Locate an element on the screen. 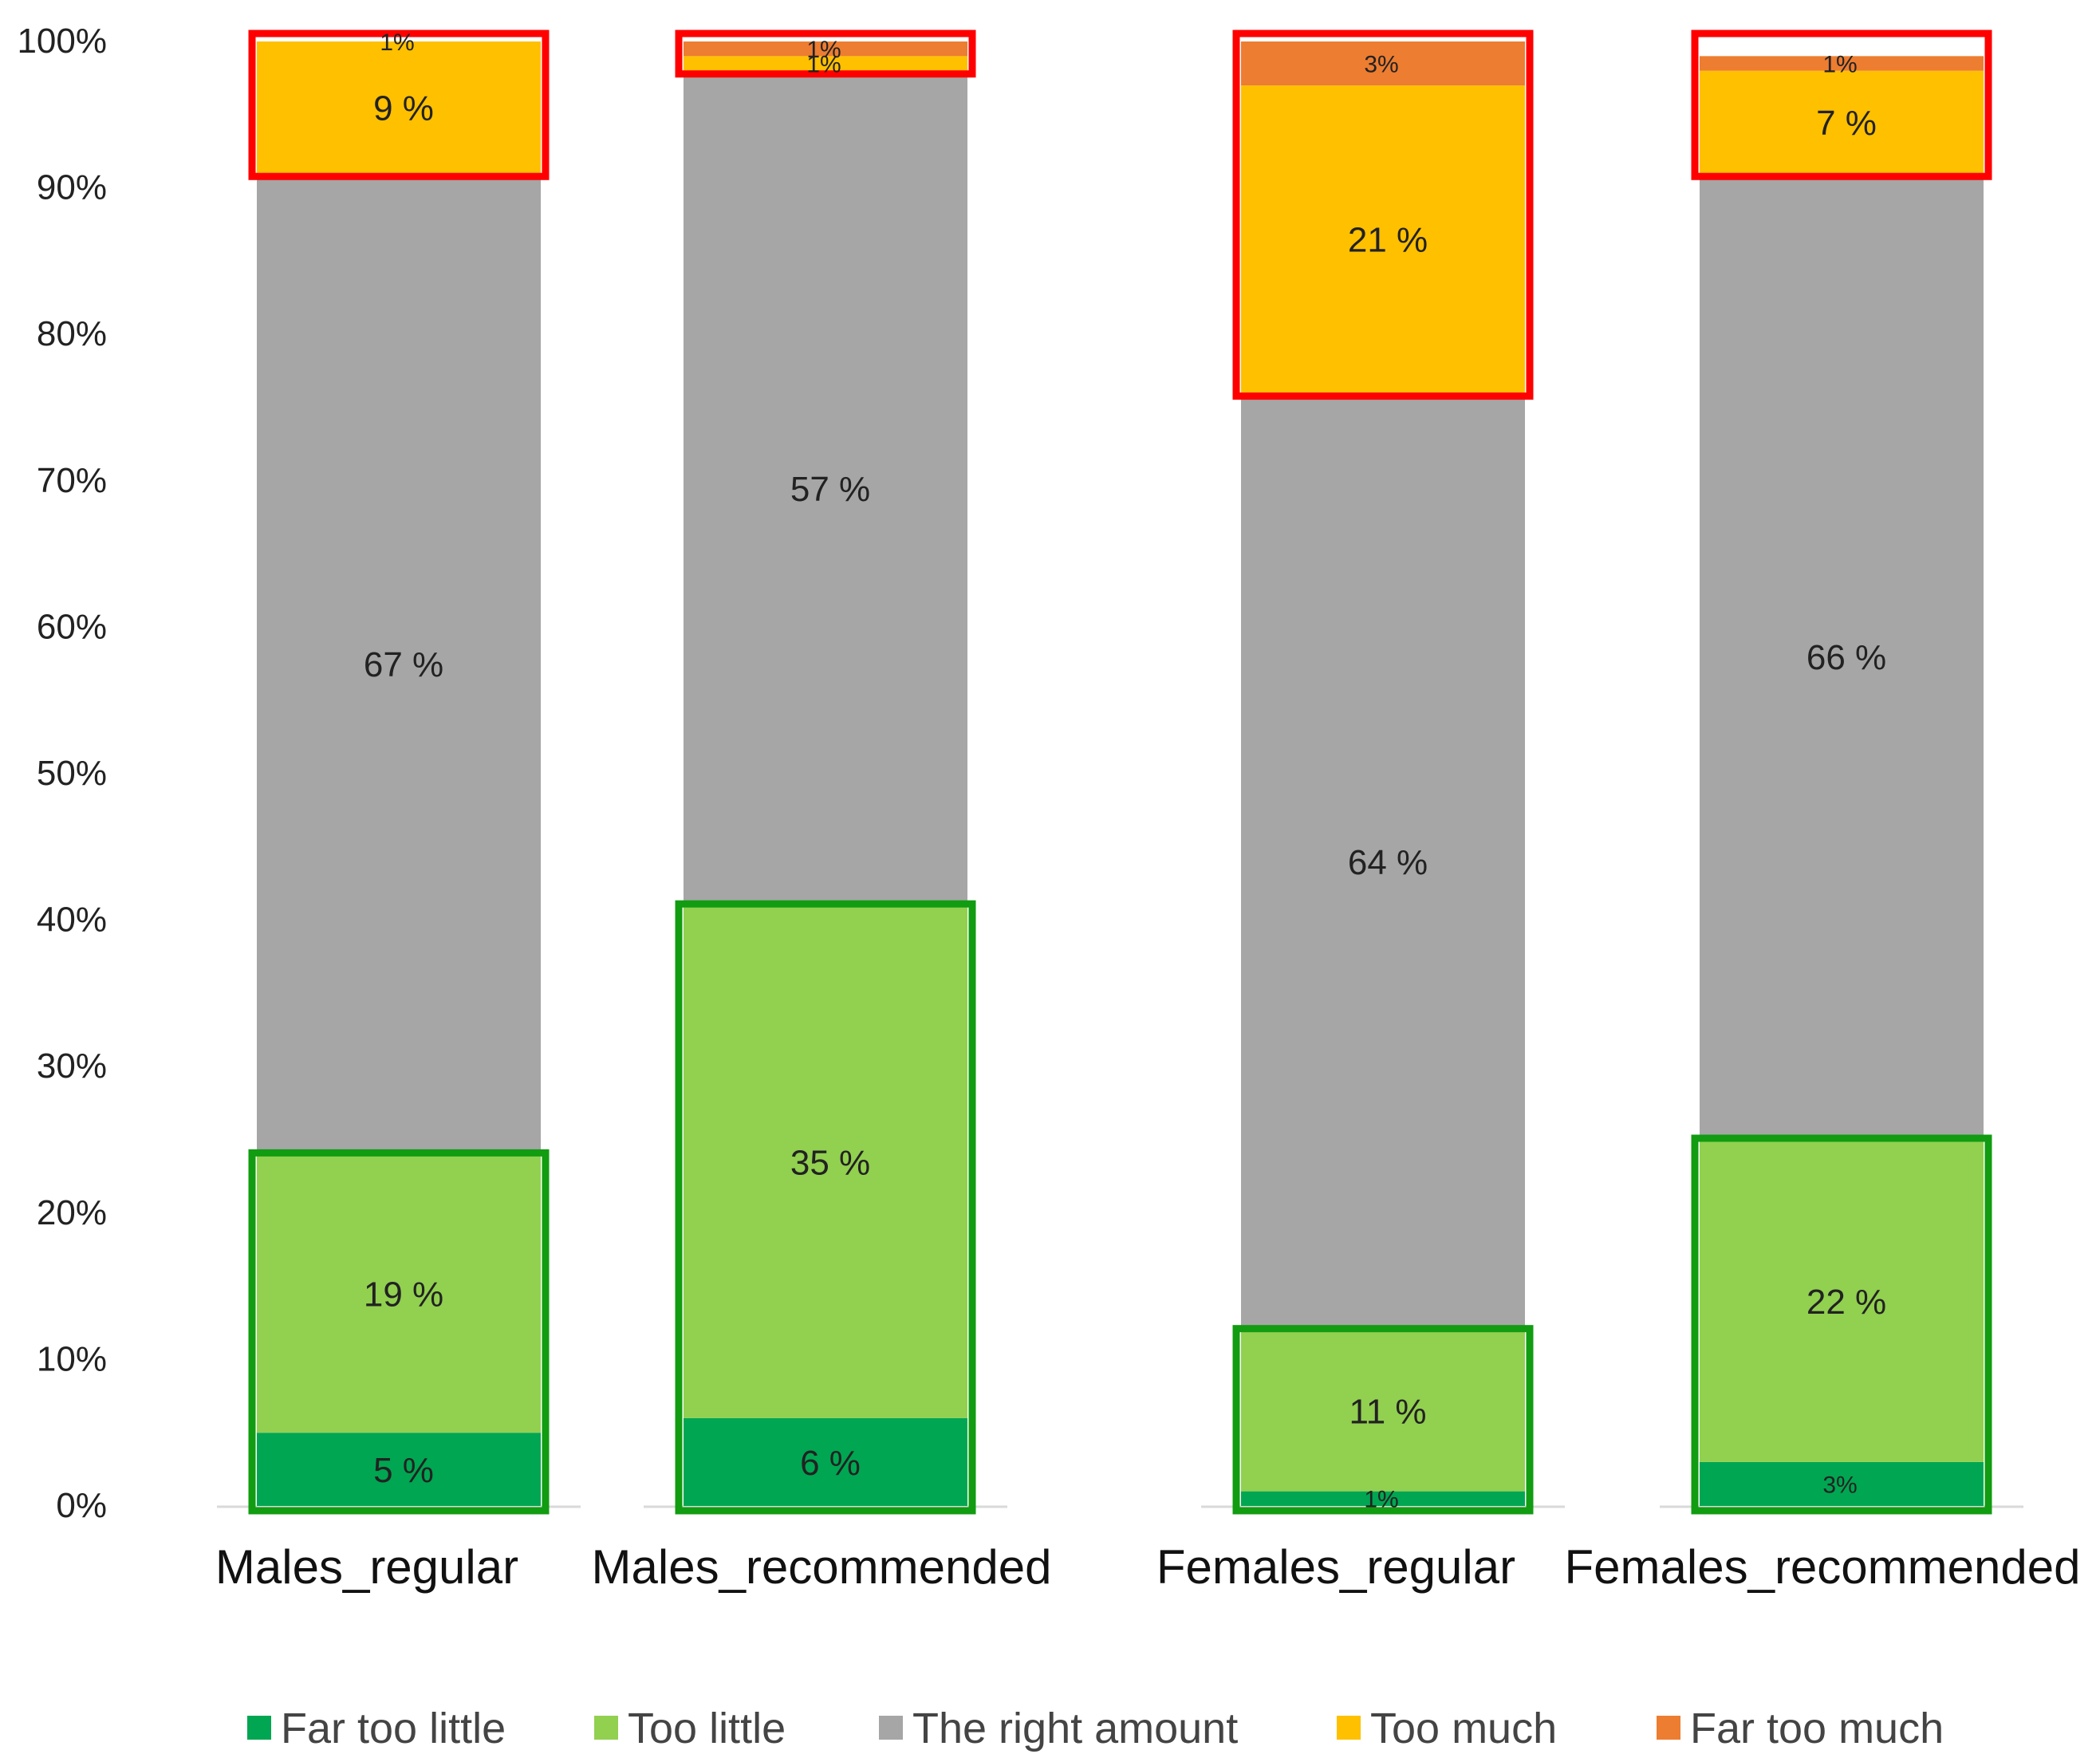 The height and width of the screenshot is (1758, 2100). x-category-label: Males_regular is located at coordinates (366, 1567).